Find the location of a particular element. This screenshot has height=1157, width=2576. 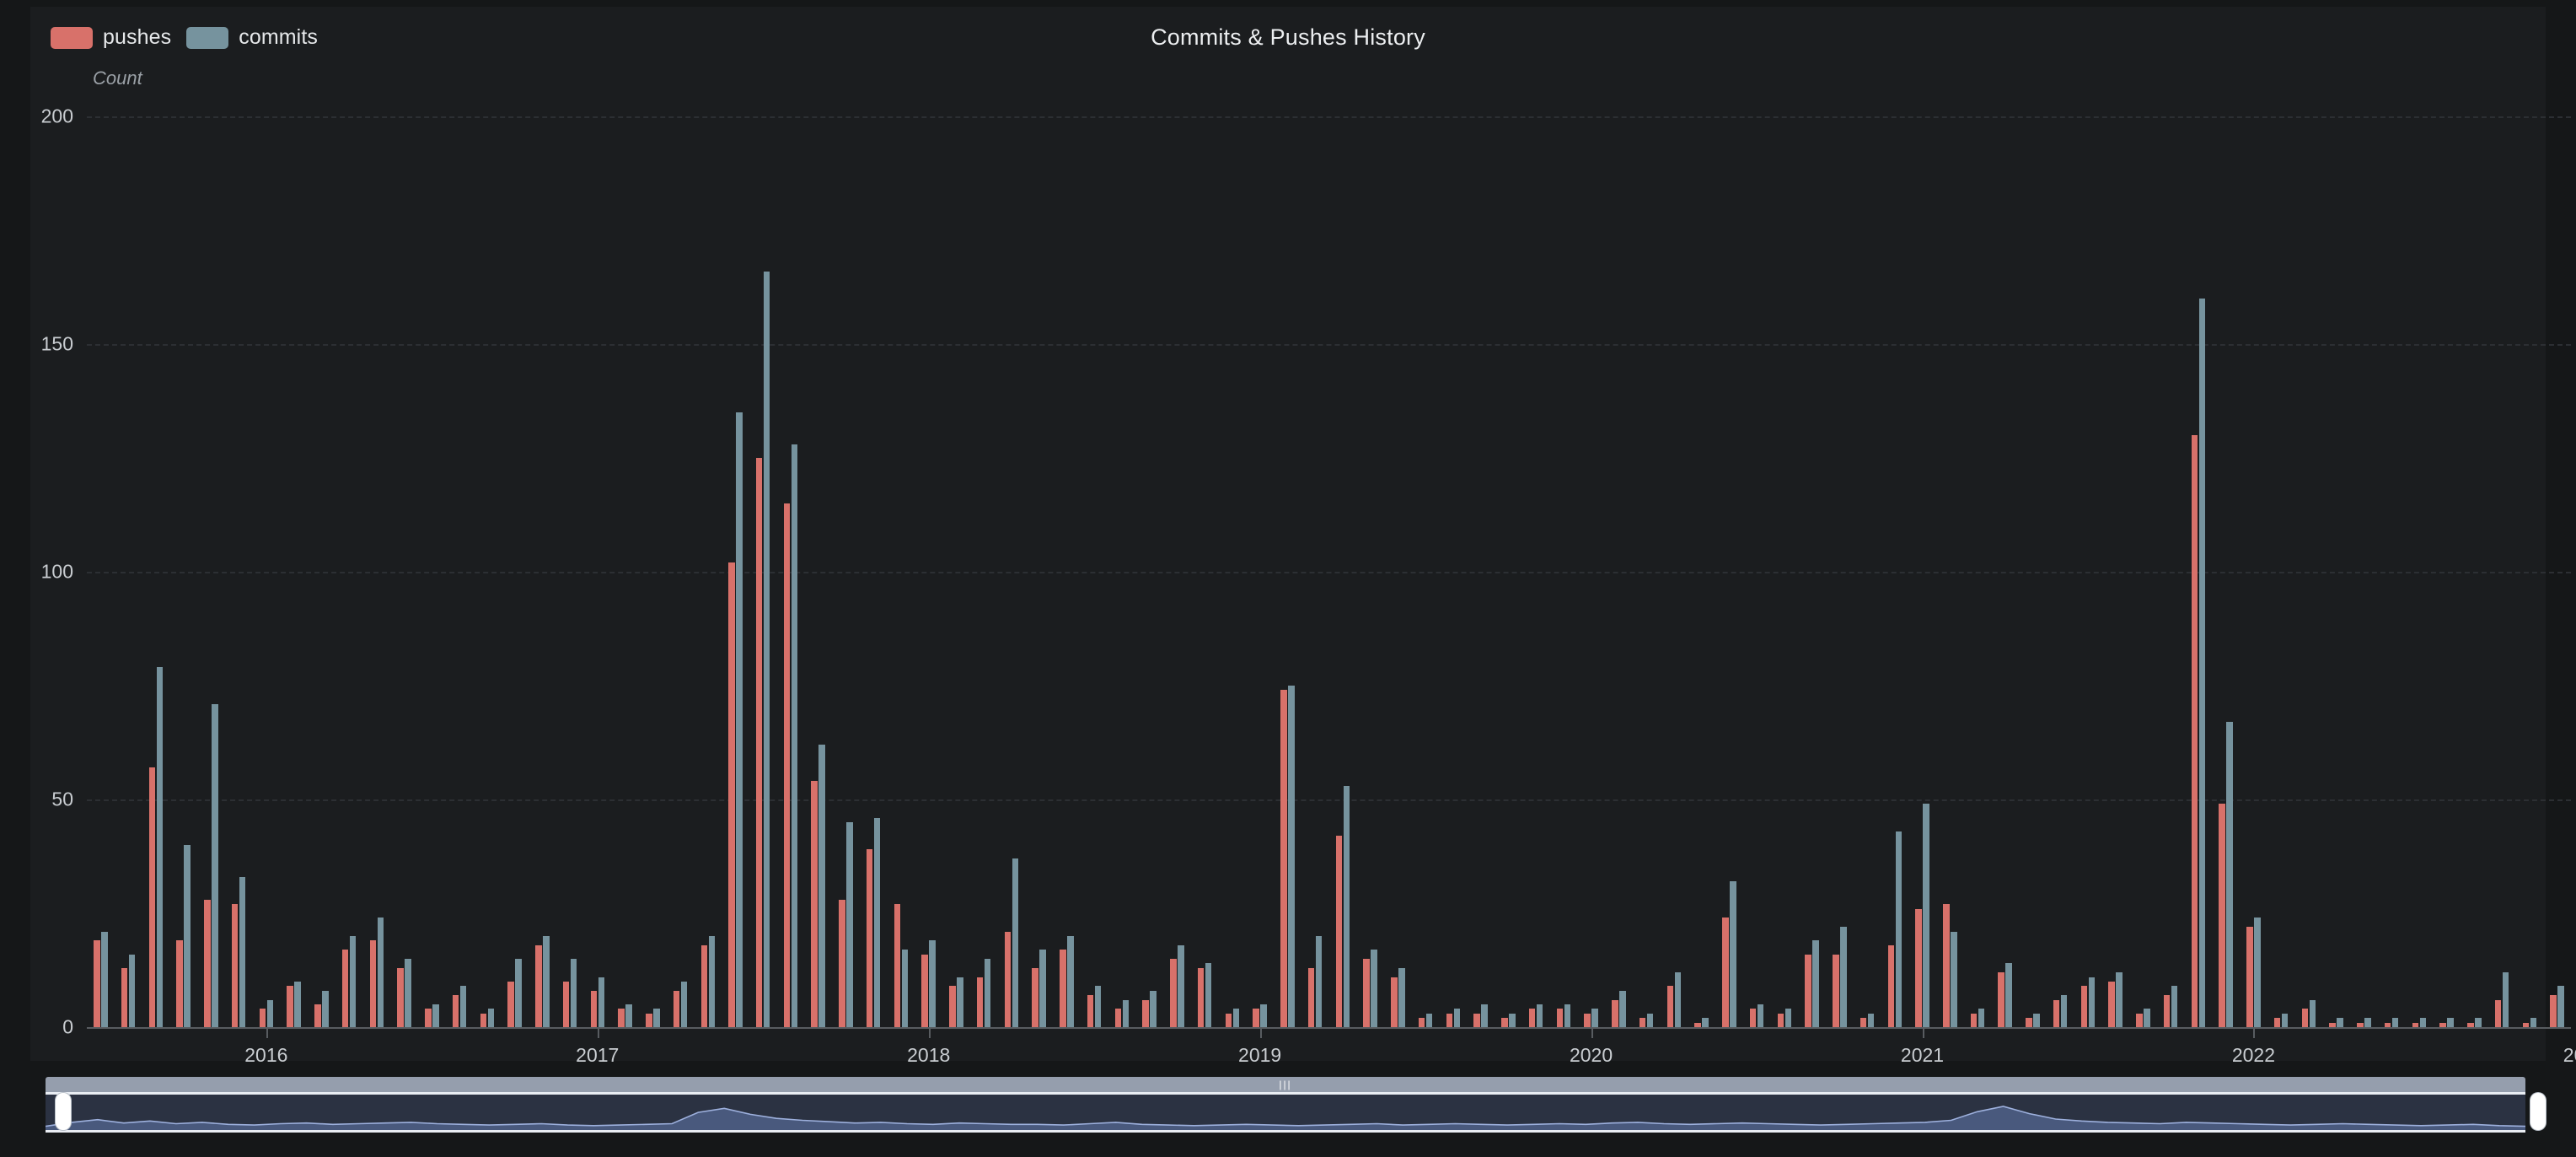

legend-item-pushes: pushes is located at coordinates (111, 37).